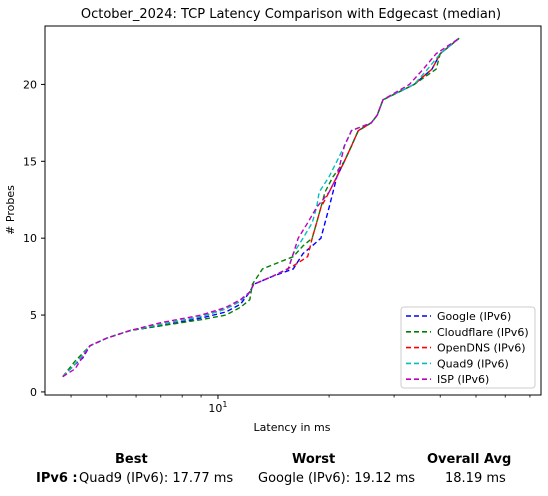 The height and width of the screenshot is (496, 548). What do you see at coordinates (292, 427) in the screenshot?
I see `x-axis-label: Latency in ms` at bounding box center [292, 427].